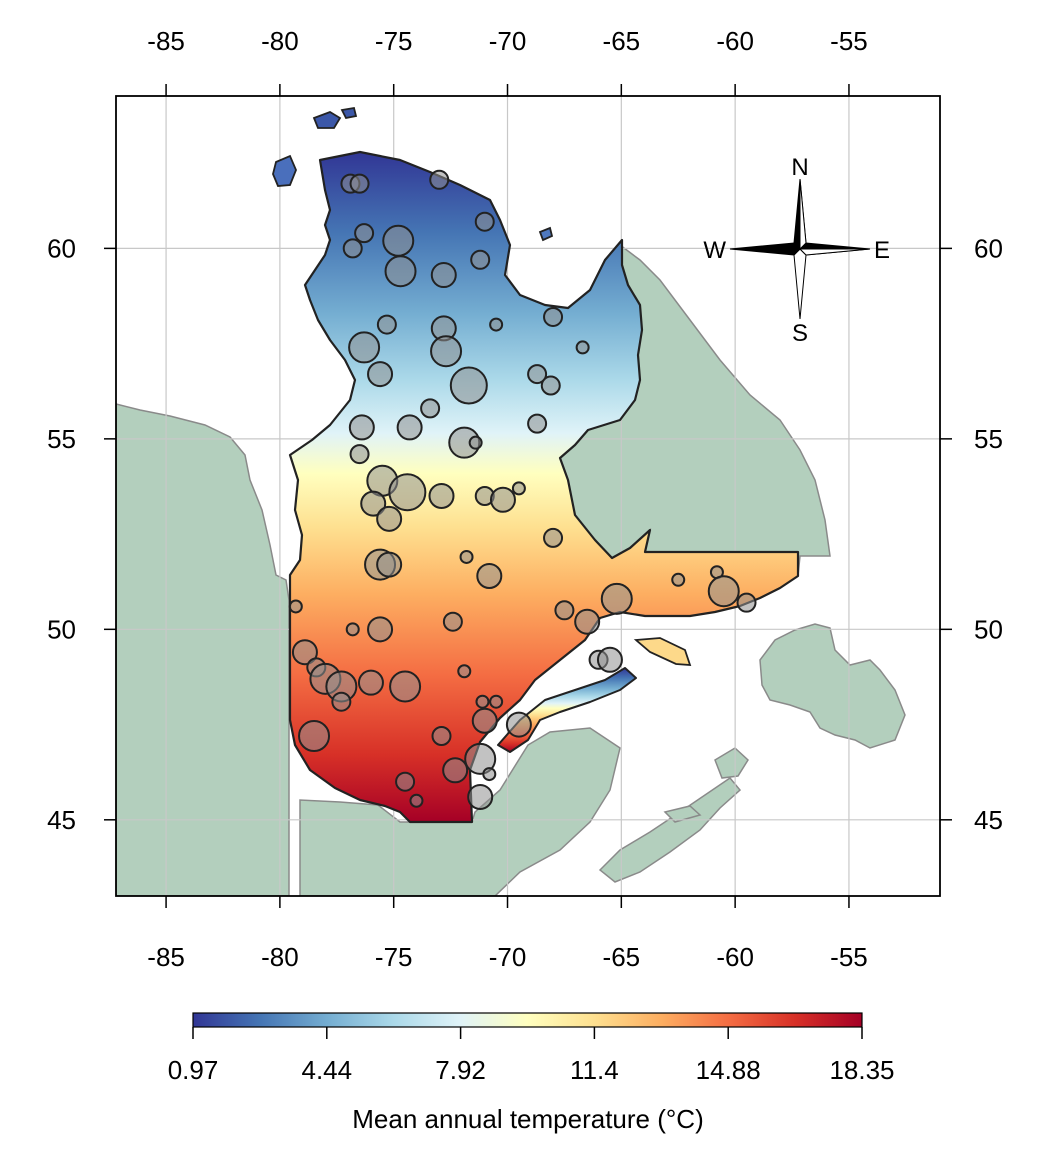 The width and height of the screenshot is (1056, 1152). What do you see at coordinates (61, 248) in the screenshot?
I see `y-tick-label-left: 60` at bounding box center [61, 248].